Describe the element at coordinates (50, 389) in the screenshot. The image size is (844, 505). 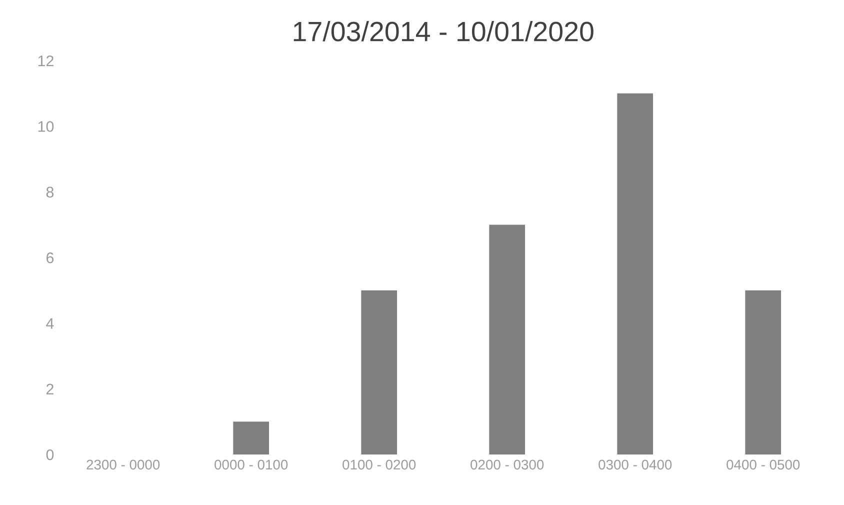
I see `y-tick-label: 2` at that location.